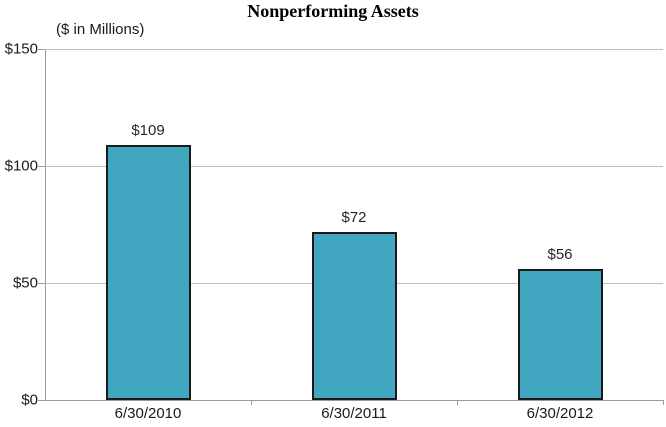 This screenshot has height=427, width=666. Describe the element at coordinates (333, 11) in the screenshot. I see `chart-title: Nonperforming Assets` at that location.